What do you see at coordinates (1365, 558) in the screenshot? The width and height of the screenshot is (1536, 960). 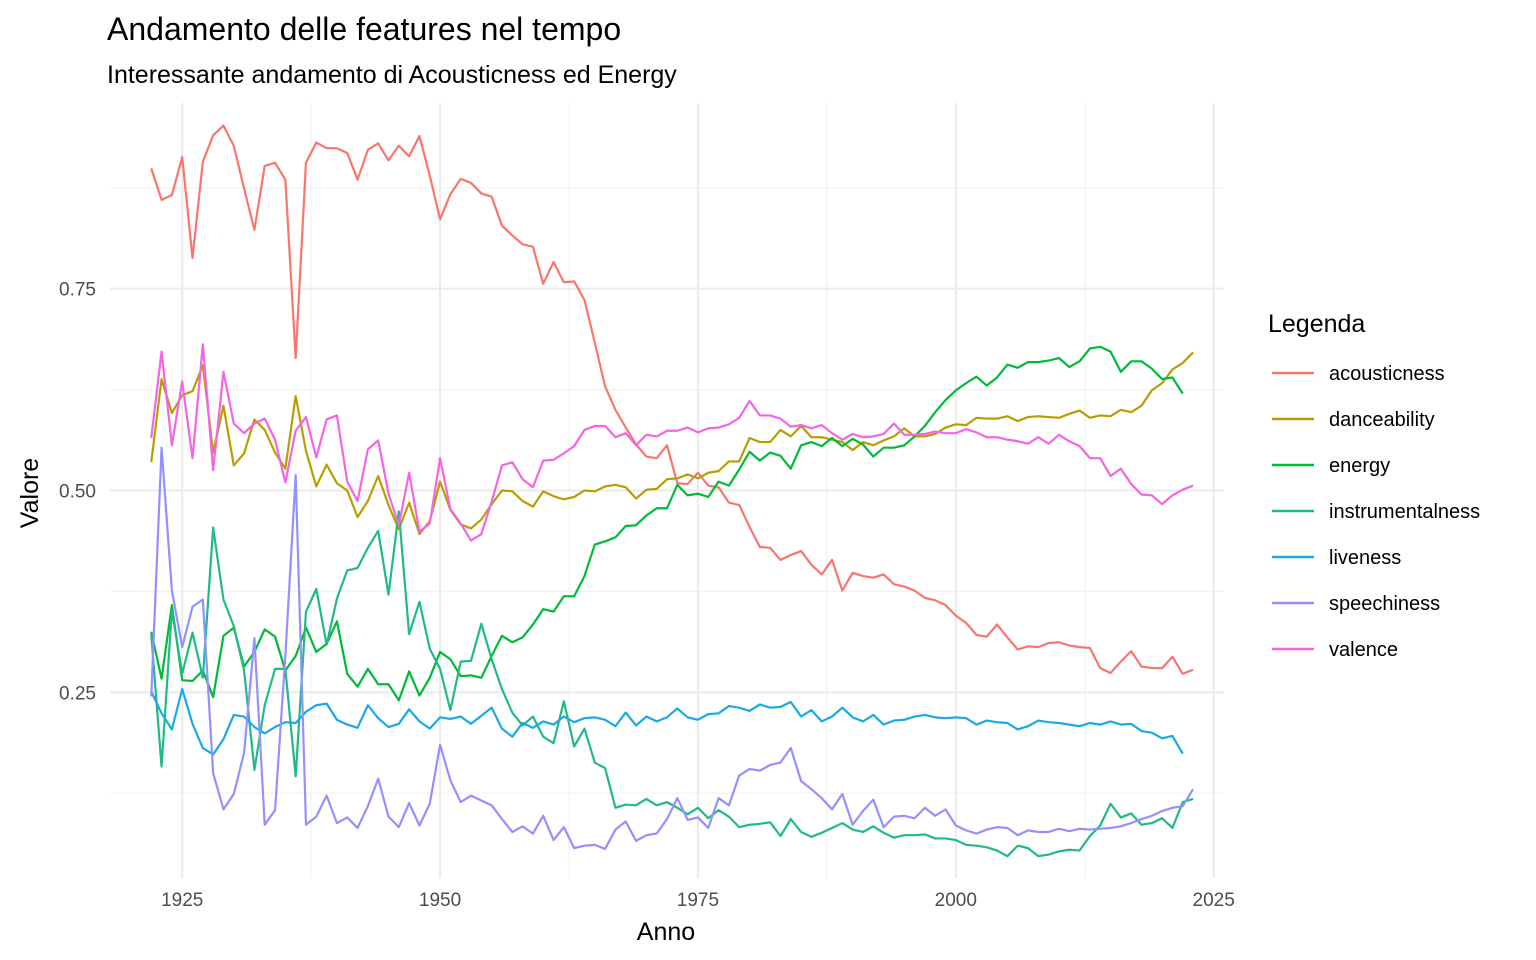 I see `legend-label: liveness` at bounding box center [1365, 558].